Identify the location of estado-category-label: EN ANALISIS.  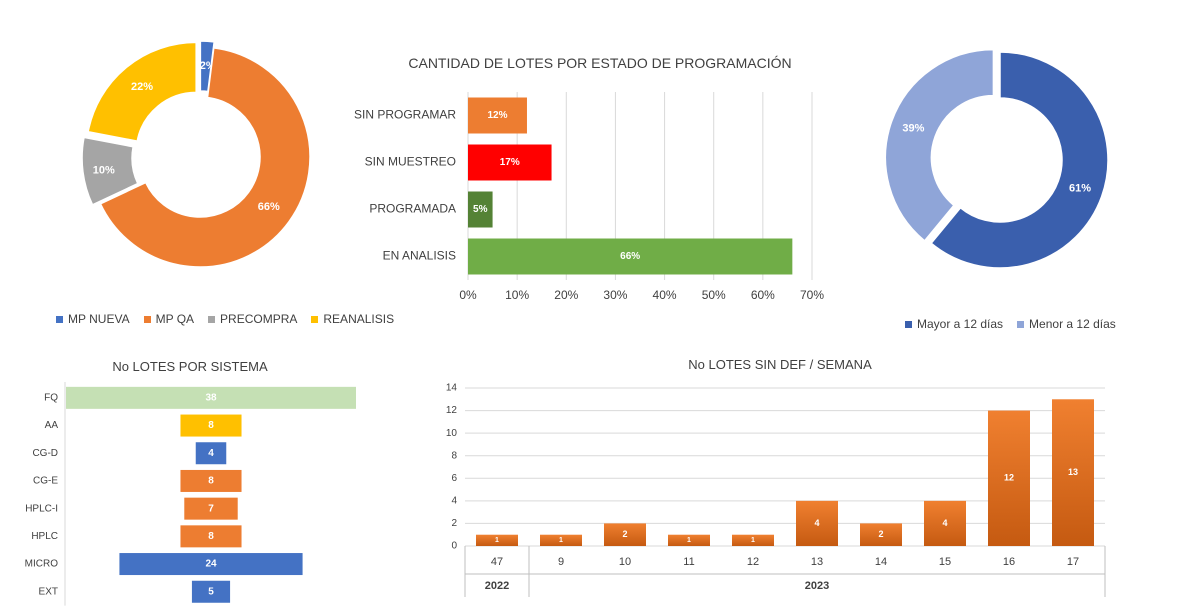
(419, 256).